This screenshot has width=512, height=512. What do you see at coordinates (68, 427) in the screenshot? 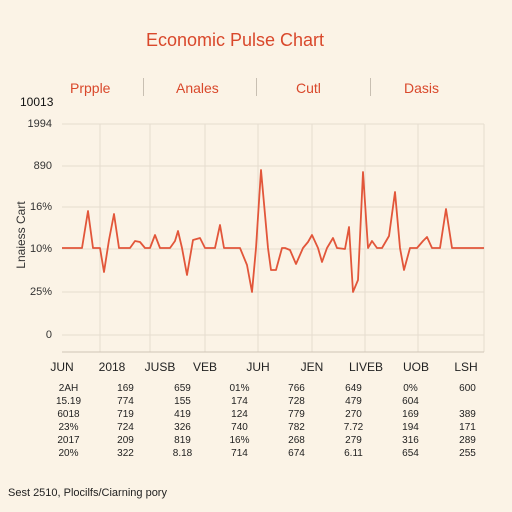
I see `table-cell: 23%` at bounding box center [68, 427].